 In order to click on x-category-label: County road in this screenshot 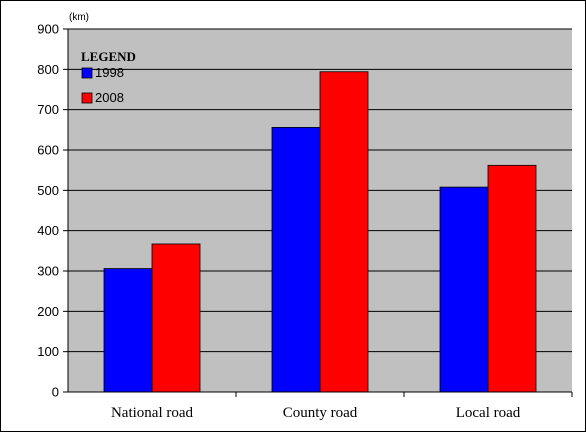, I will do `click(320, 413)`.